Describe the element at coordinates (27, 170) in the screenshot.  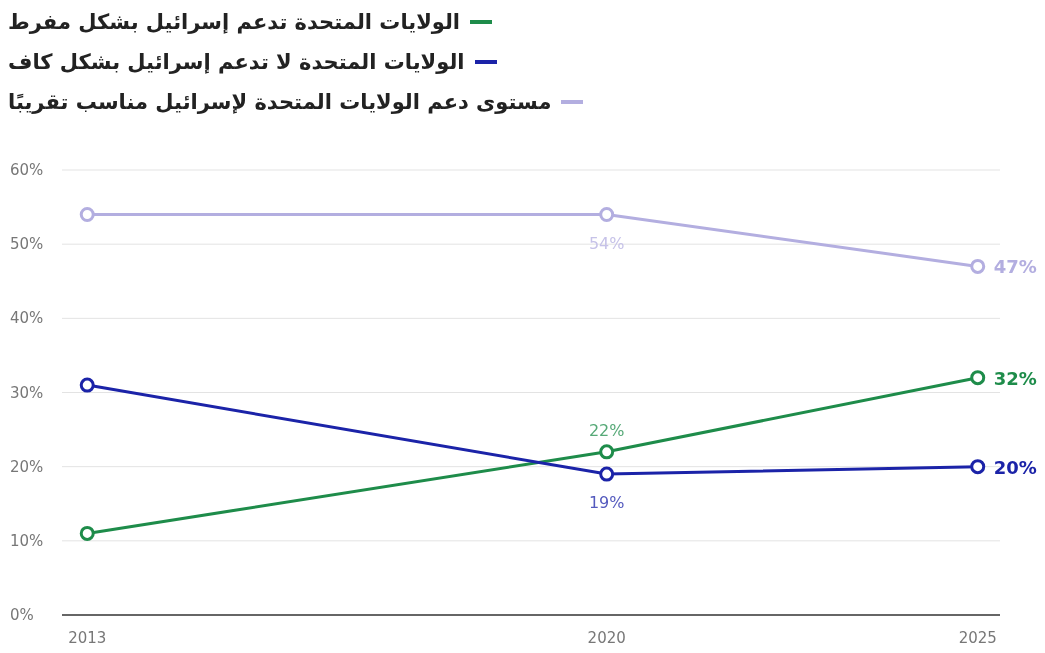
I see `y-tick-label: 60%` at that location.